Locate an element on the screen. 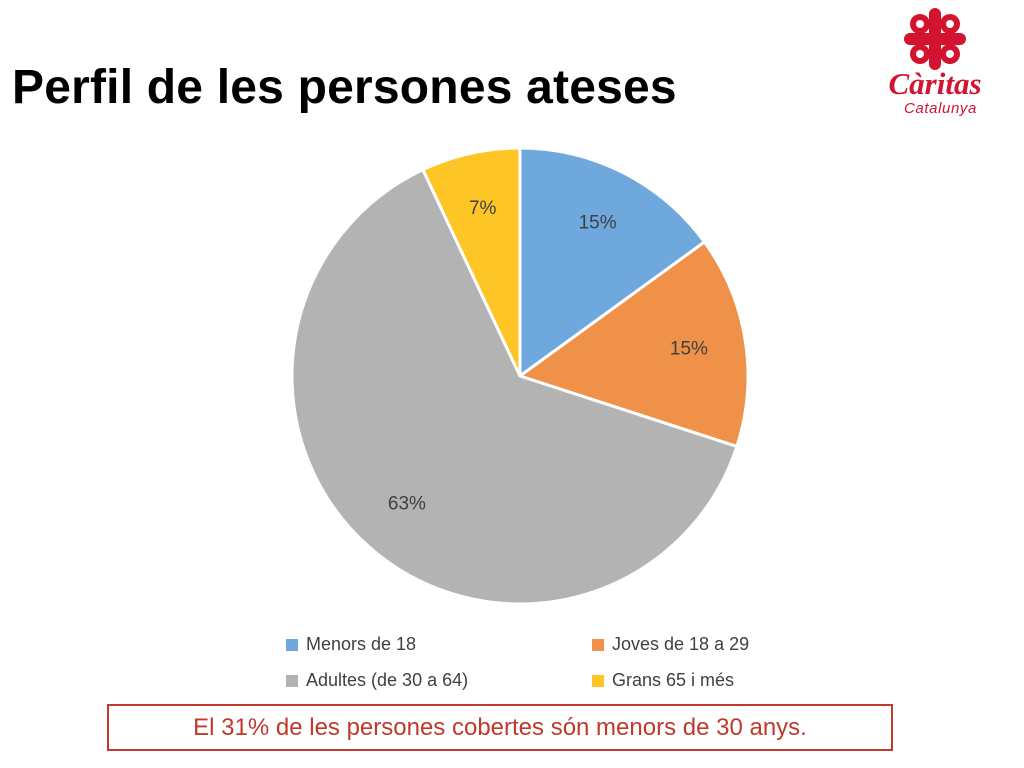 This screenshot has width=1024, height=768. legend-item-grans: Grans 65 i més is located at coordinates (663, 680).